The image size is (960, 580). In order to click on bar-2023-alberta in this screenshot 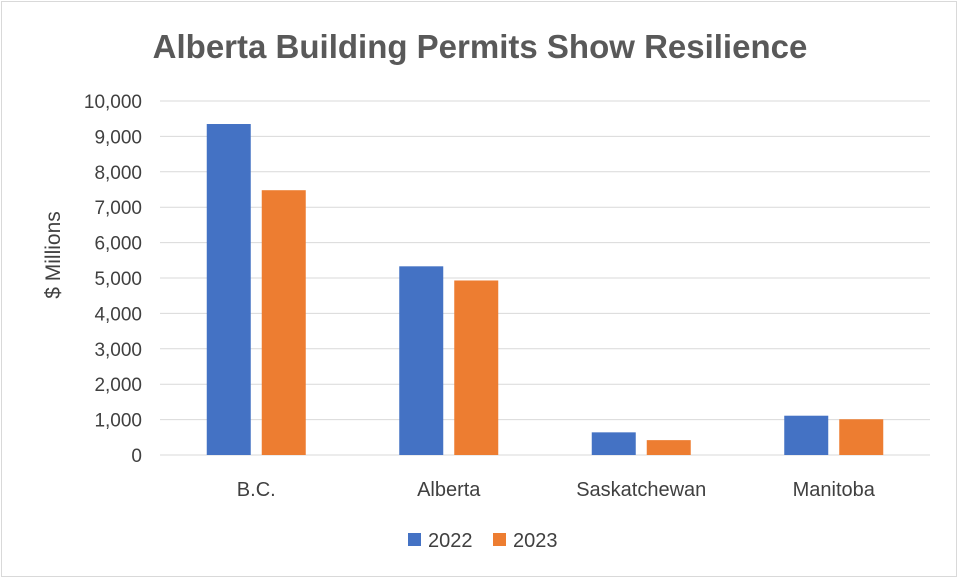, I will do `click(476, 367)`.